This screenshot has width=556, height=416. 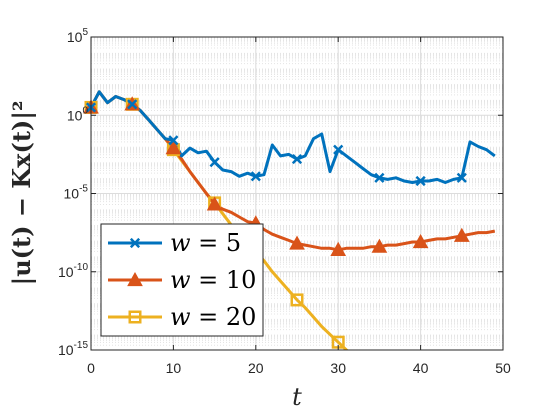 I want to click on x-axis-label: t, so click(x=297, y=397).